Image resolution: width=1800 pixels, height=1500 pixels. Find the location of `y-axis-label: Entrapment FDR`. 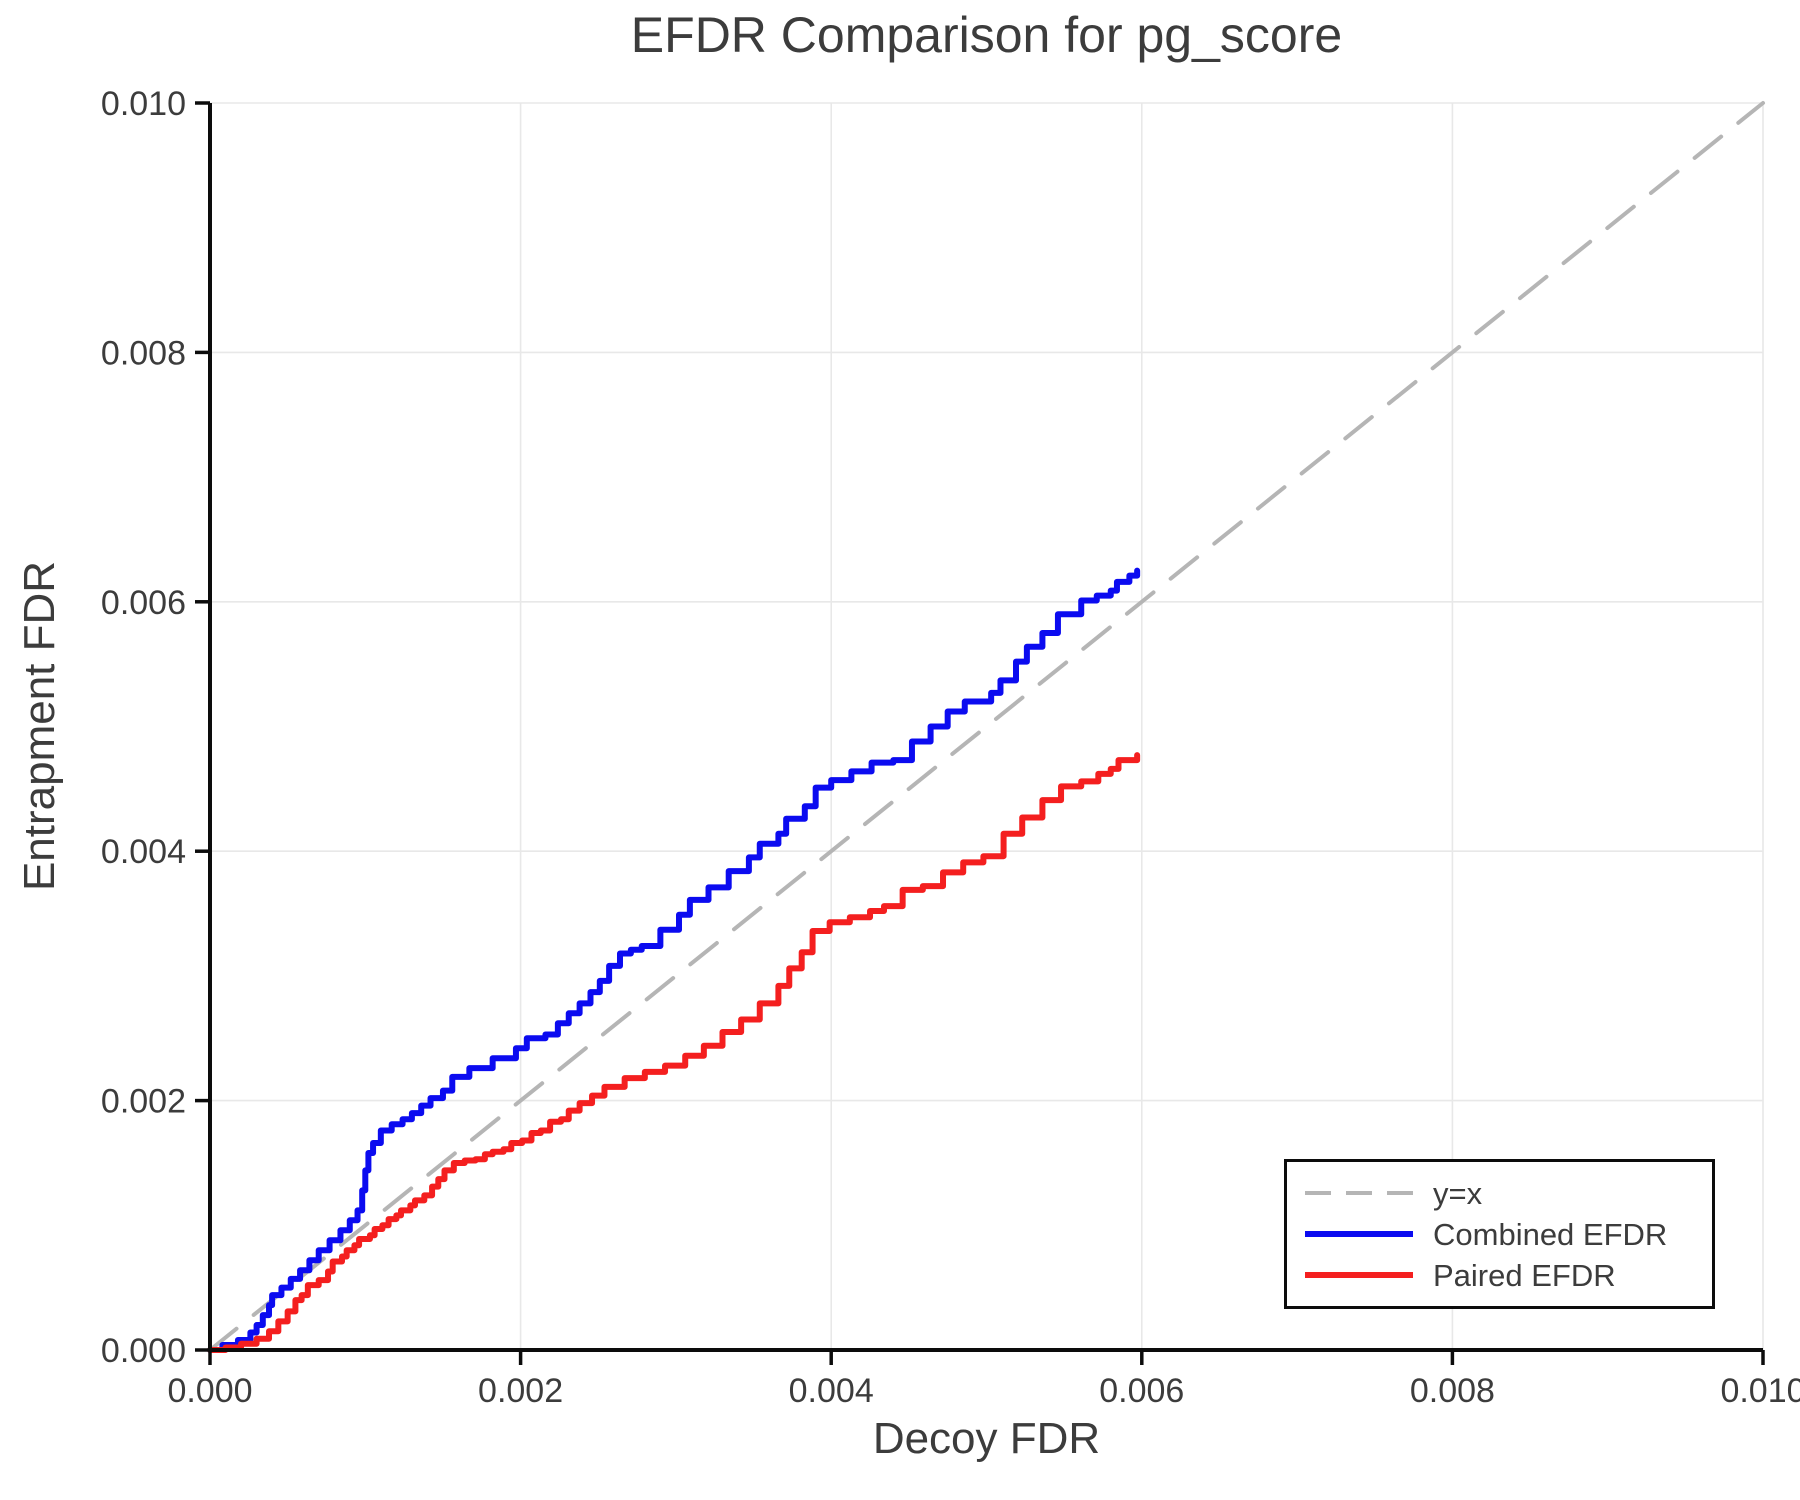

y-axis-label: Entrapment FDR is located at coordinates (39, 726).